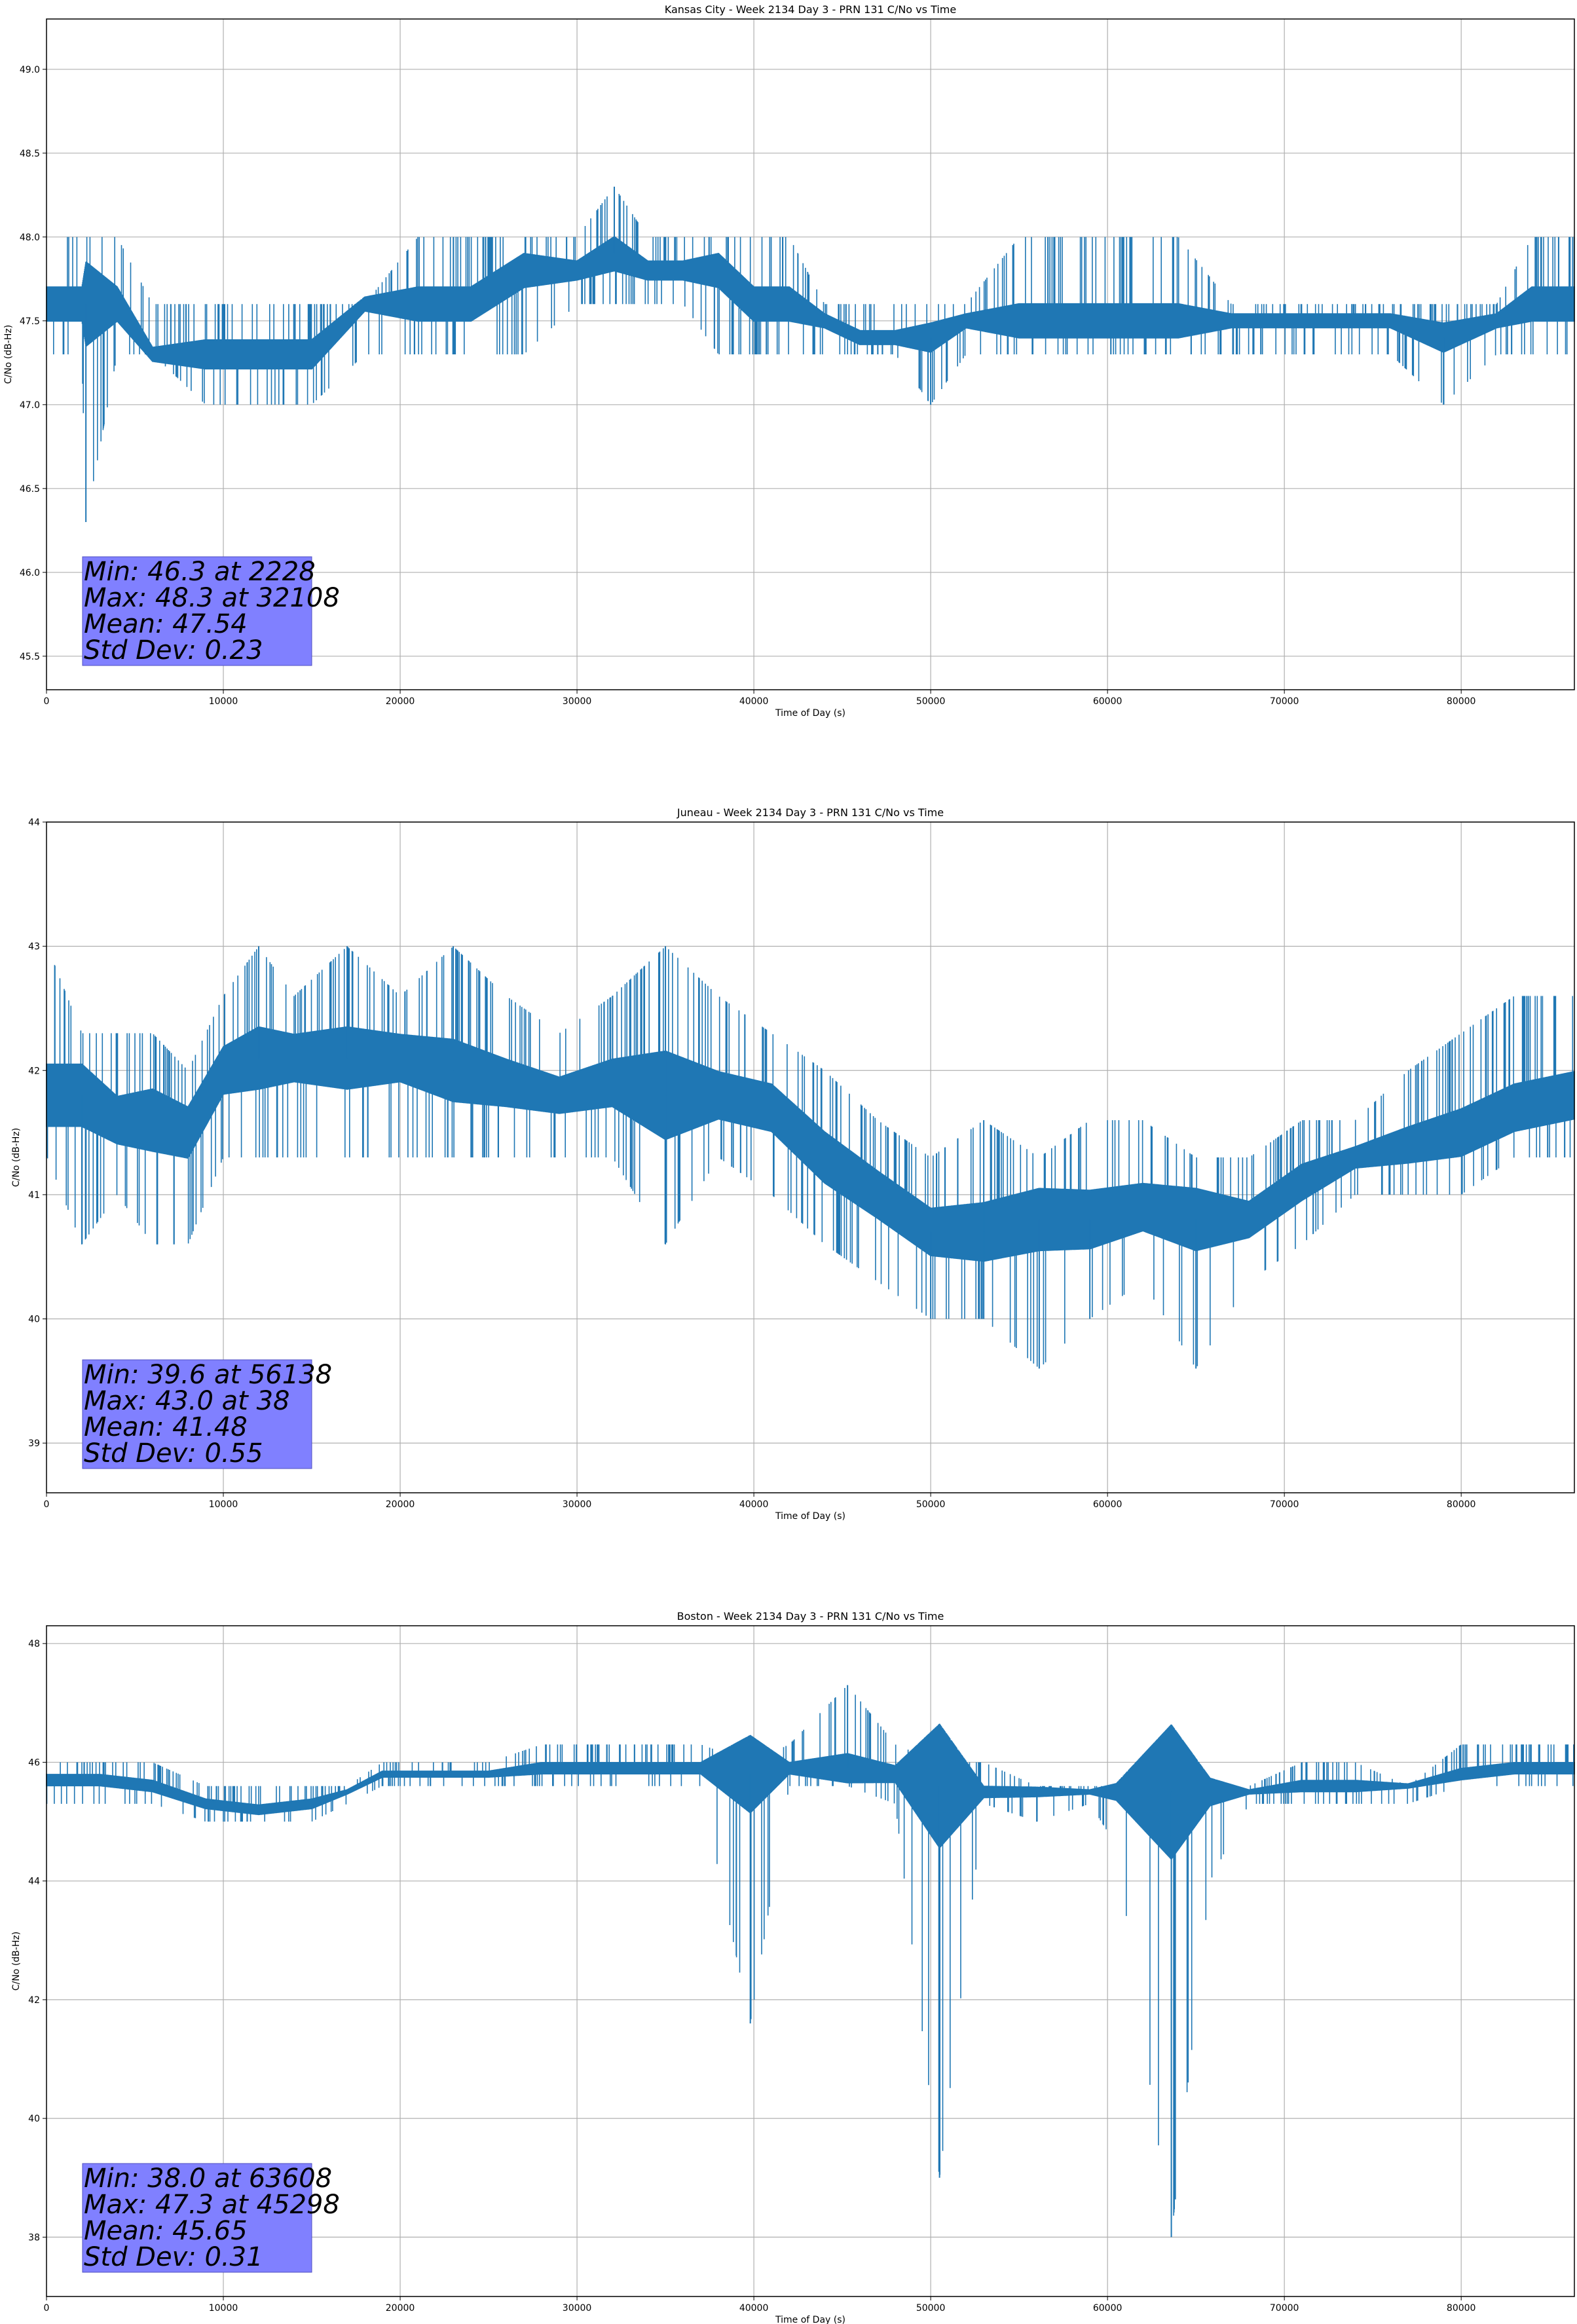 Image resolution: width=1577 pixels, height=2324 pixels. I want to click on y-tick-label: 48, so click(34, 1644).